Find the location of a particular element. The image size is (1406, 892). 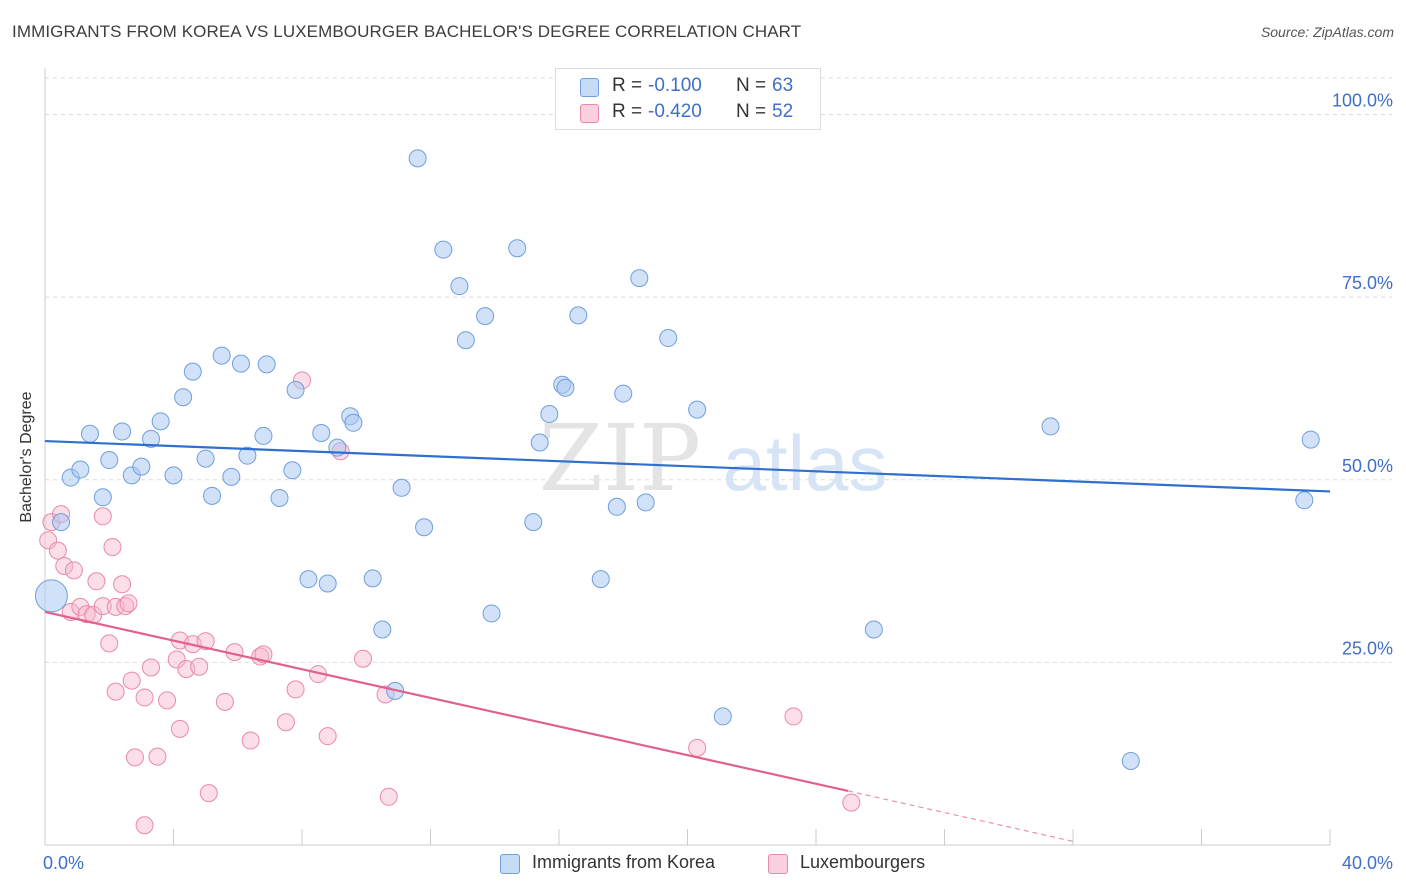

korea-trend-line is located at coordinates (687, 466).